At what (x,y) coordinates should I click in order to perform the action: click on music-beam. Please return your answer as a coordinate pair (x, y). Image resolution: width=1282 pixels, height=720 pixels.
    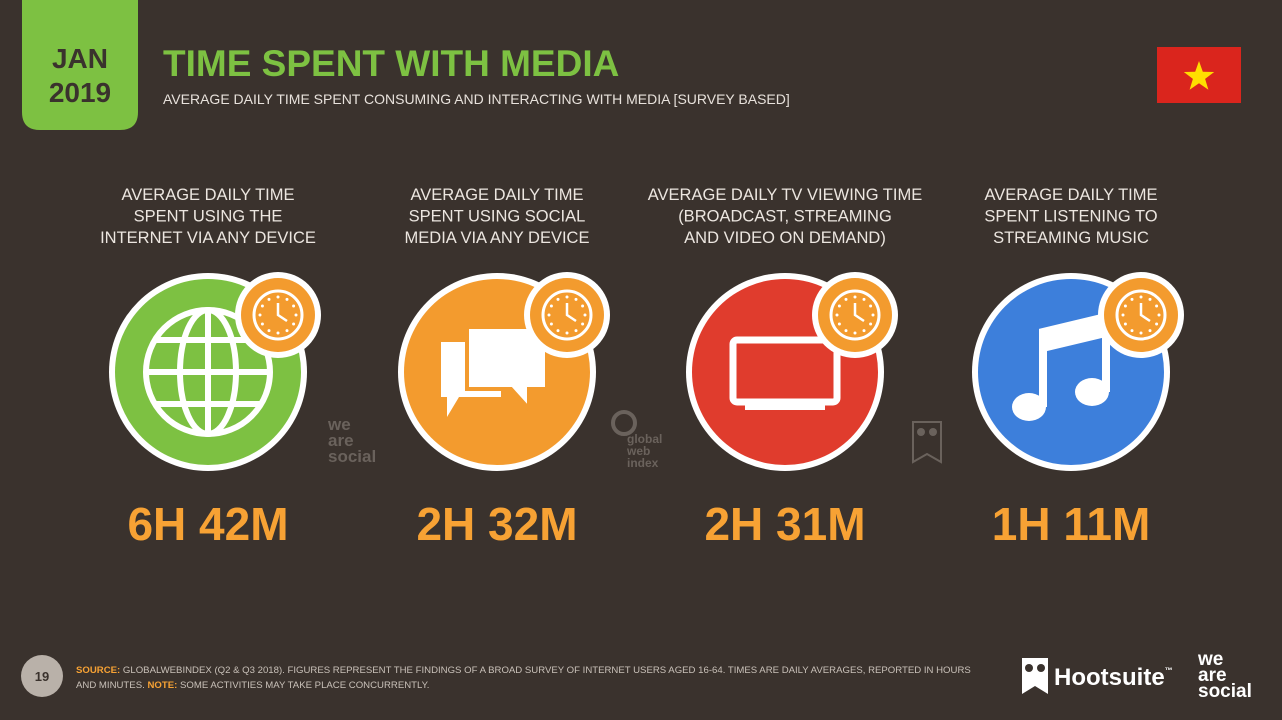
    Looking at the image, I should click on (1074, 334).